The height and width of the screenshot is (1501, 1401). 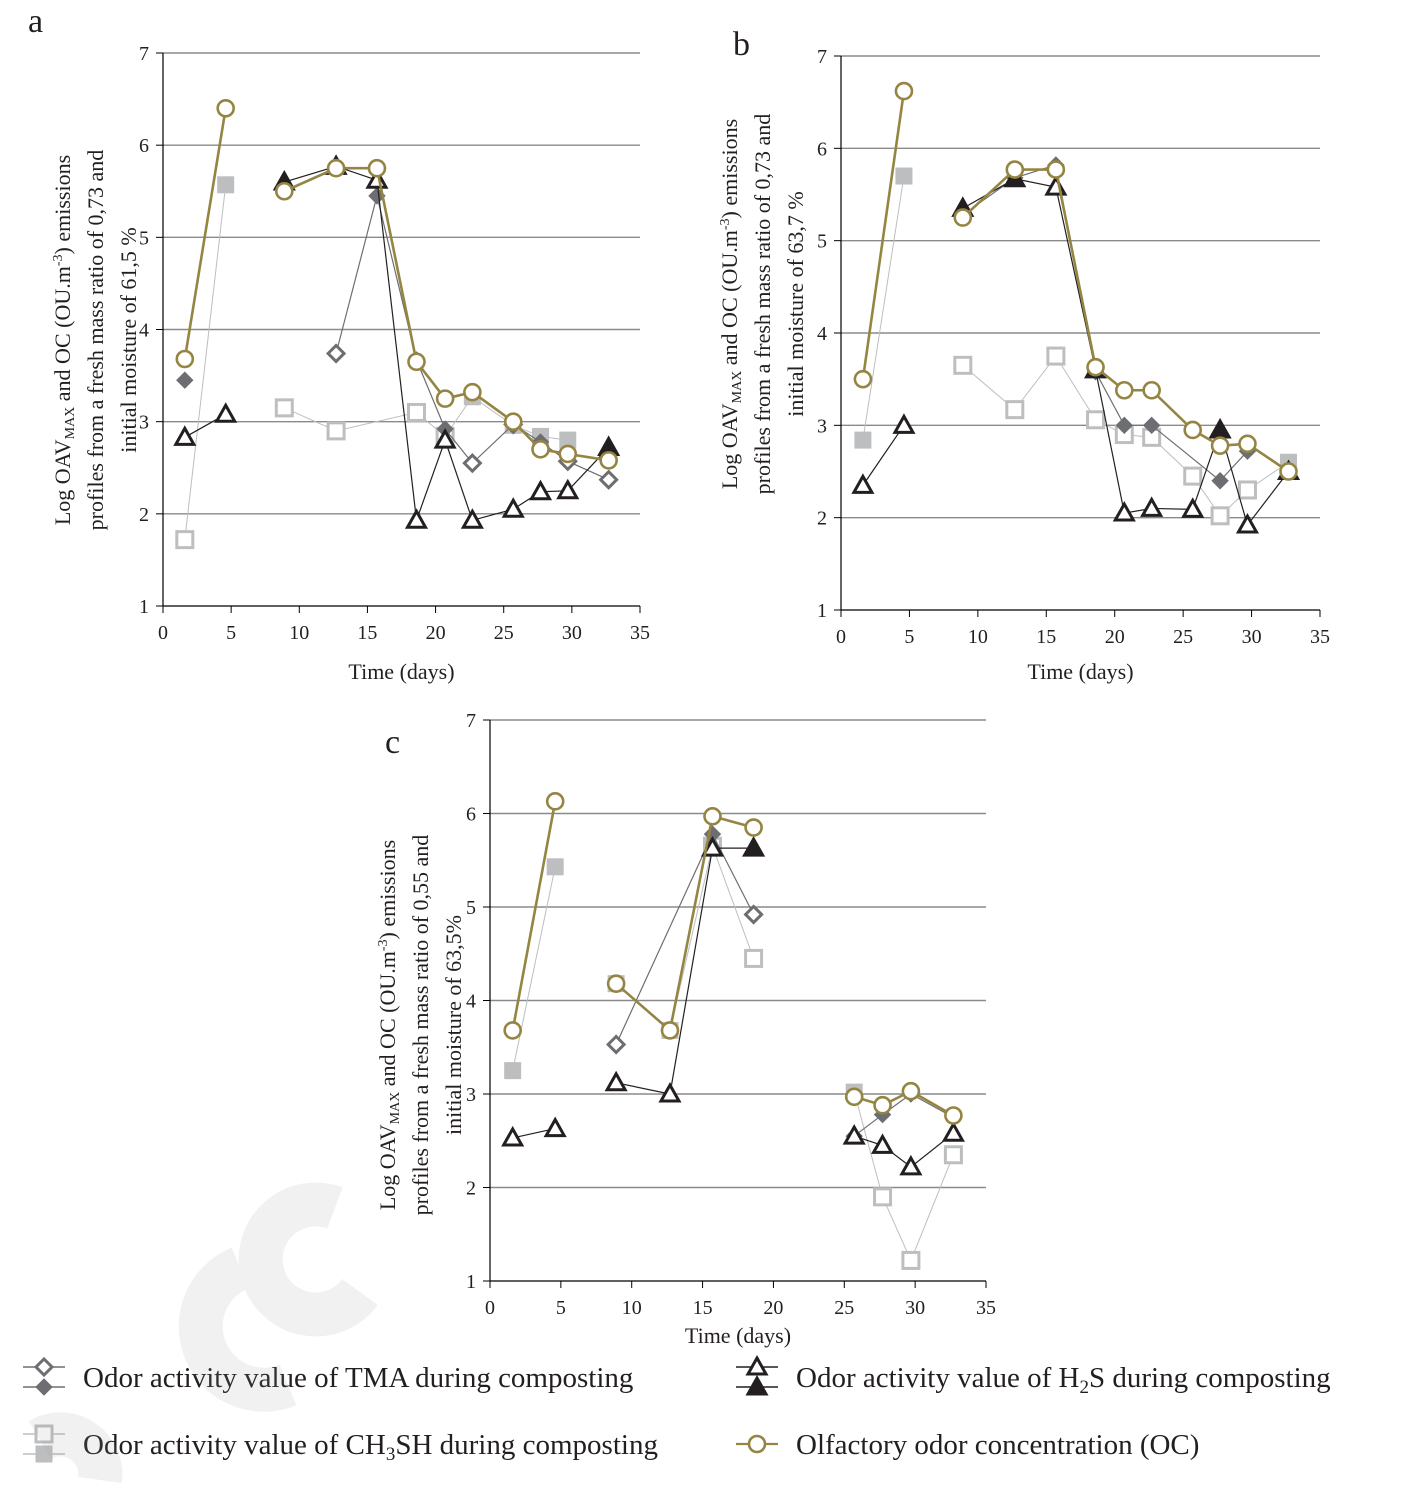 What do you see at coordinates (1084, 1387) in the screenshot?
I see `legend-label-subscript: 2` at bounding box center [1084, 1387].